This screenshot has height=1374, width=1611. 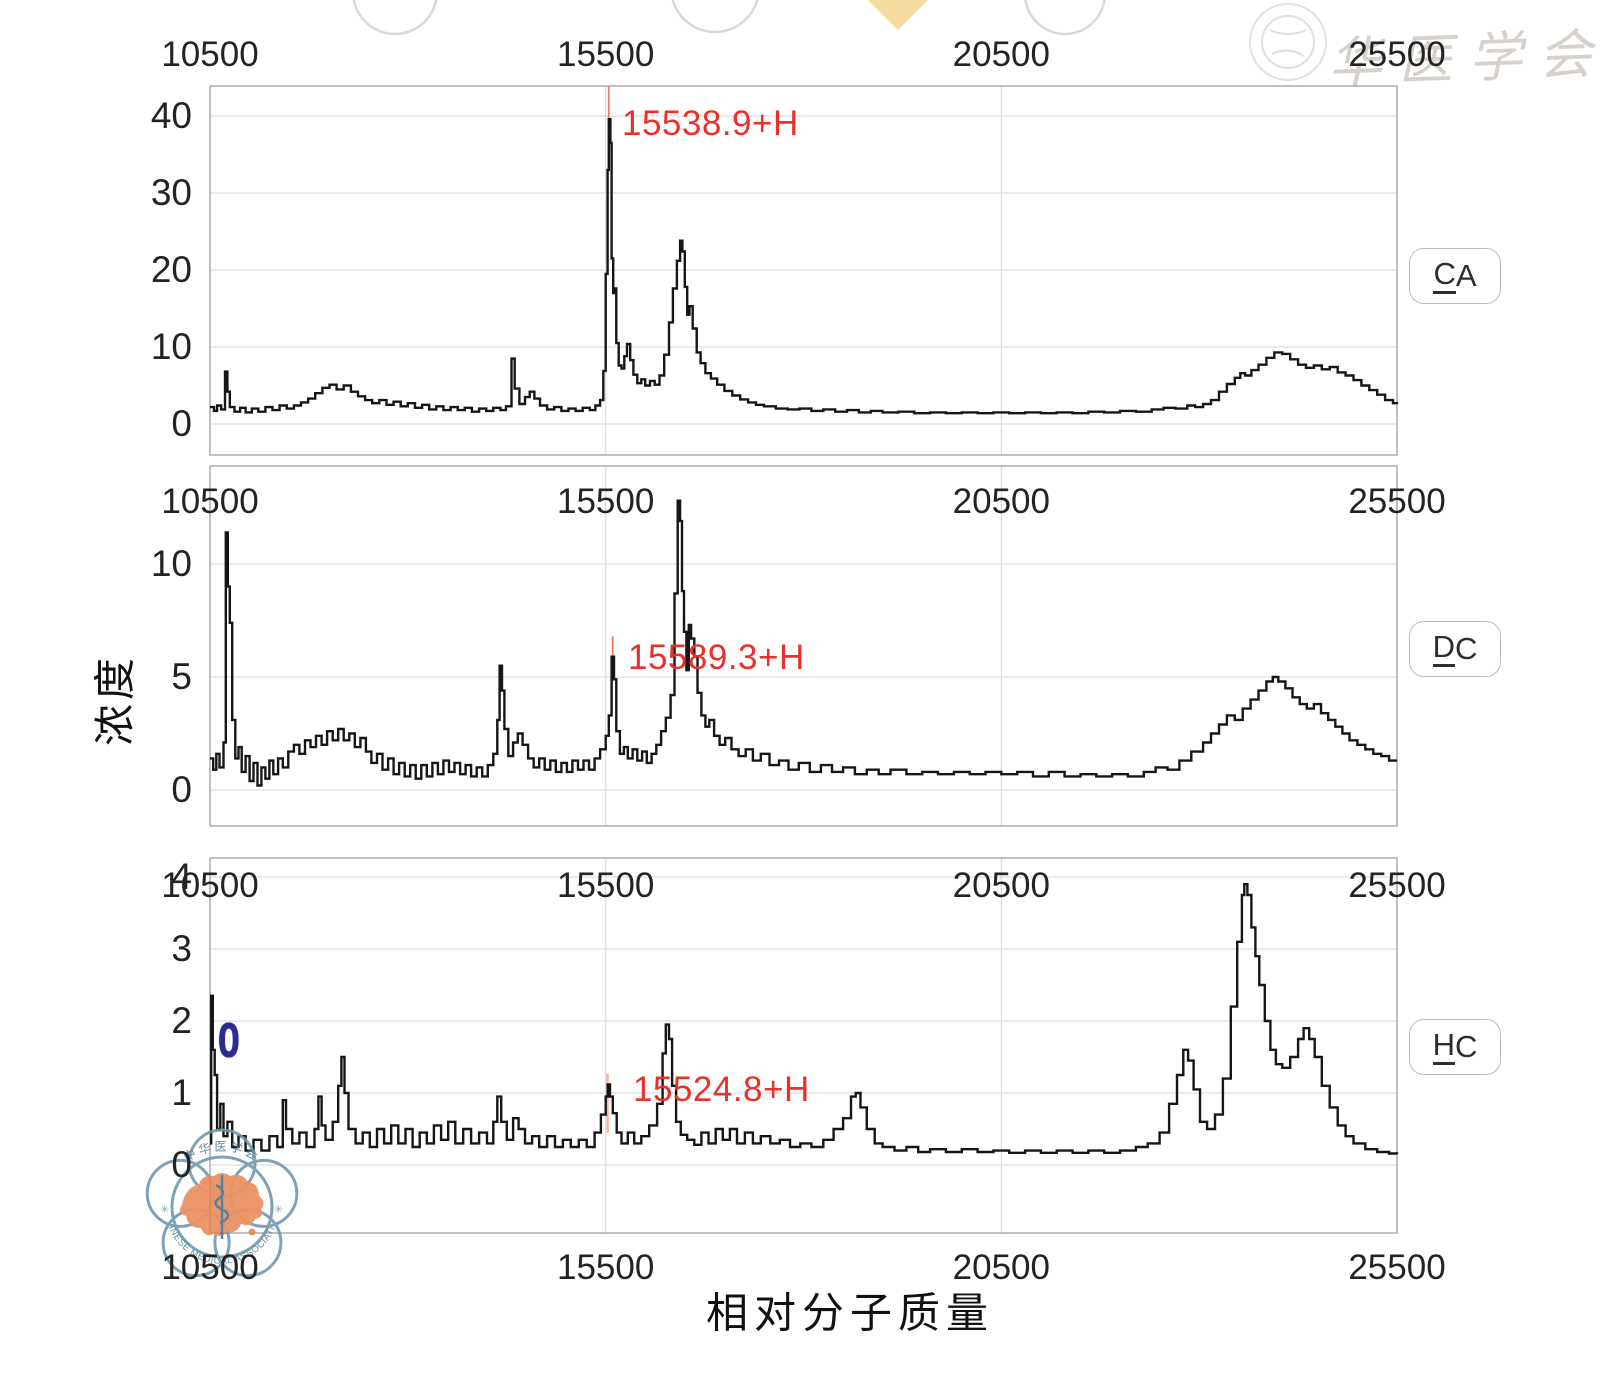 I want to click on y-tick-label-dc: 10, so click(x=171, y=563).